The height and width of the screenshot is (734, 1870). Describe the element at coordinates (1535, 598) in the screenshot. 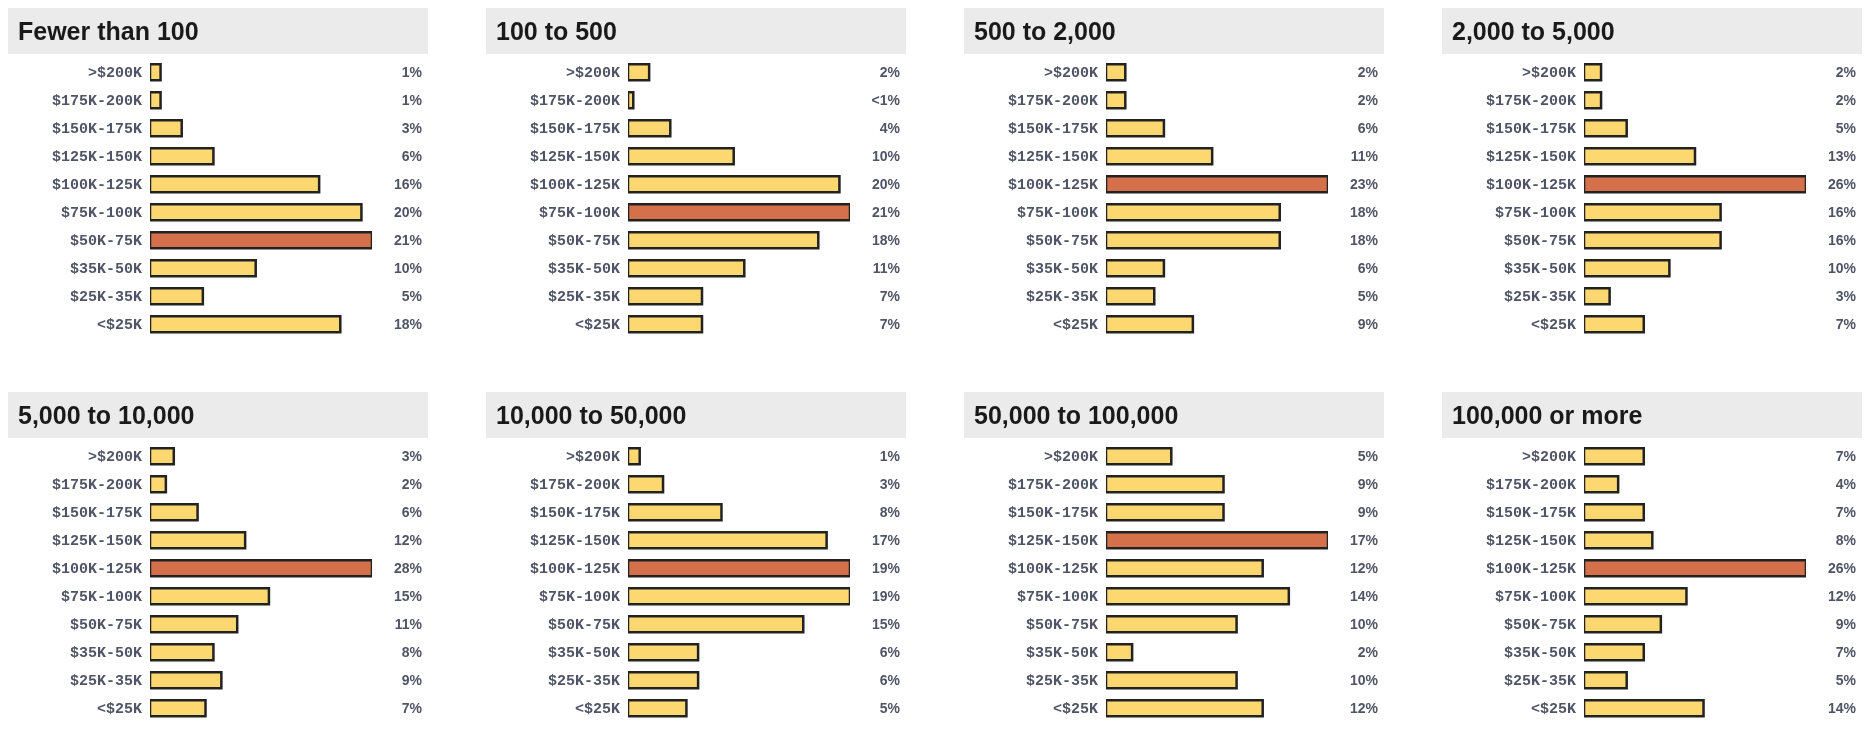

I see `y-tick-label: $75K-100K` at that location.